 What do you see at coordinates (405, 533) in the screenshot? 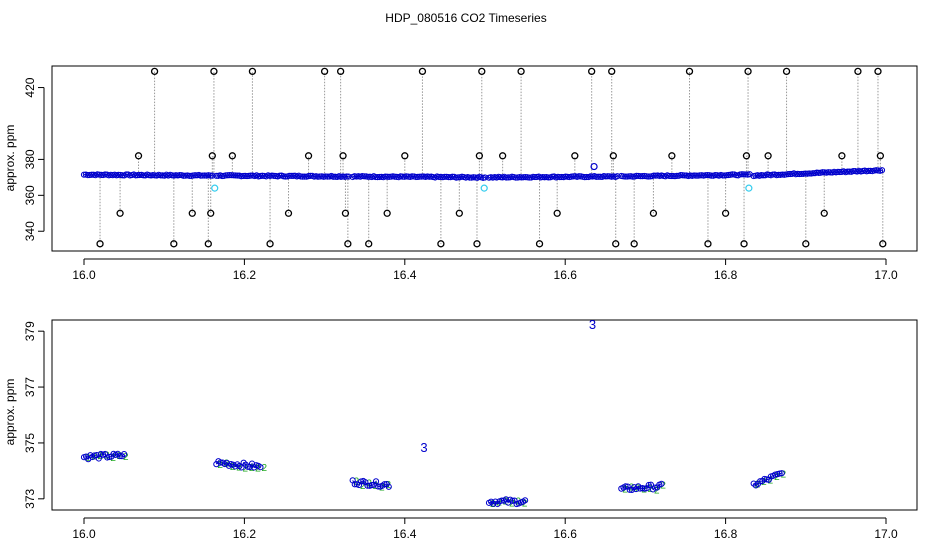
I see `x-tick-label: 16.4` at bounding box center [405, 533].